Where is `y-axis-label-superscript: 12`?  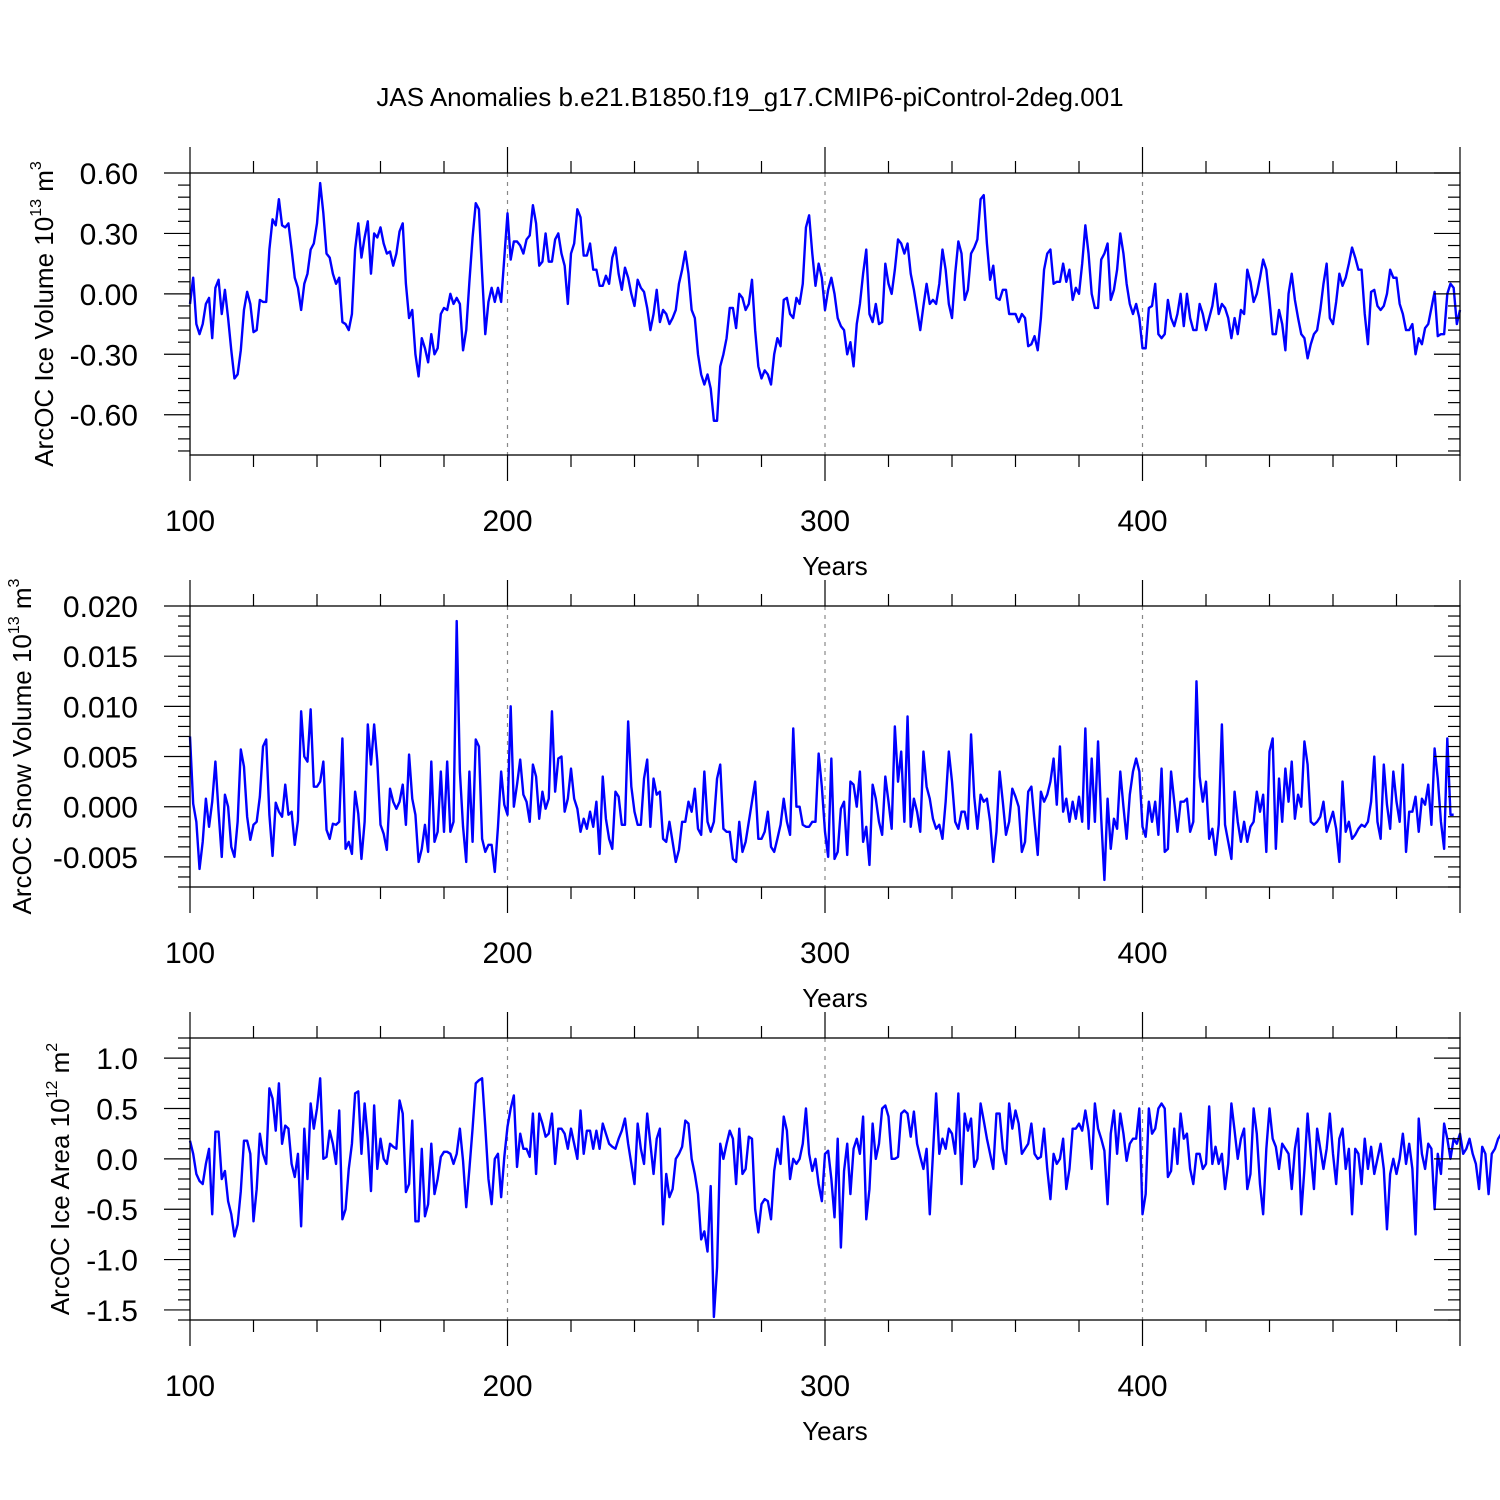 y-axis-label-superscript: 12 is located at coordinates (52, 1090).